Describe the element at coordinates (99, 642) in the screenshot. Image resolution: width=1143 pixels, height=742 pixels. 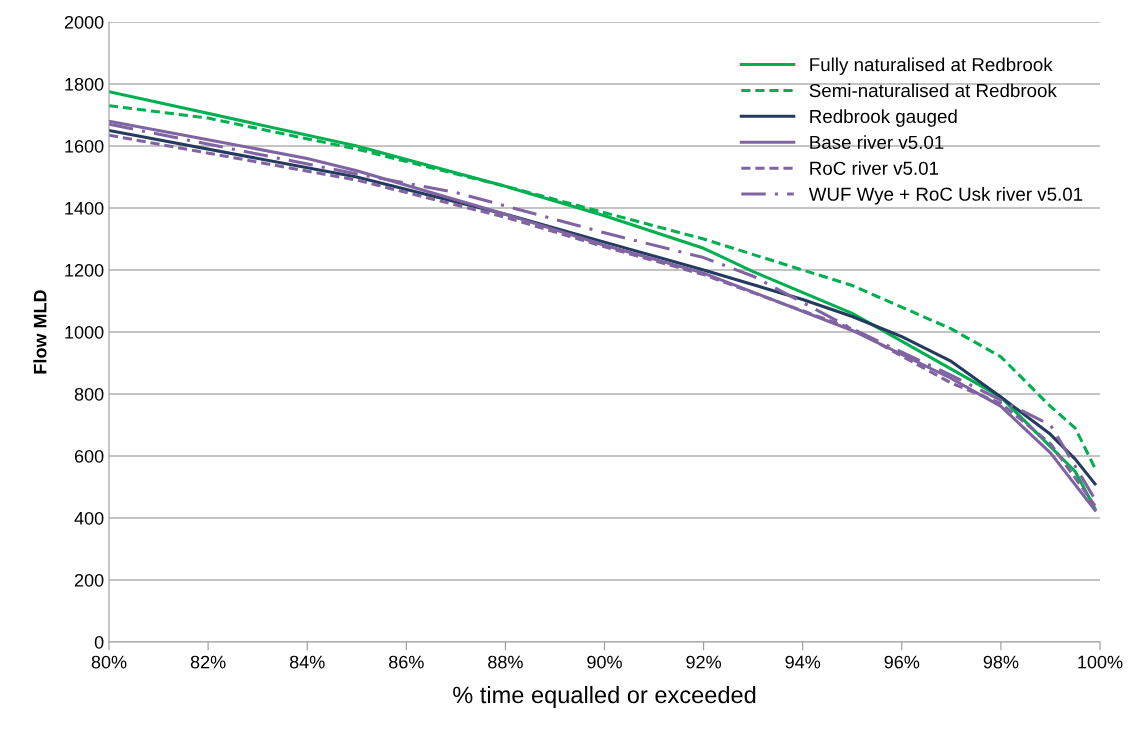
I see `y-tick-label: 0` at that location.